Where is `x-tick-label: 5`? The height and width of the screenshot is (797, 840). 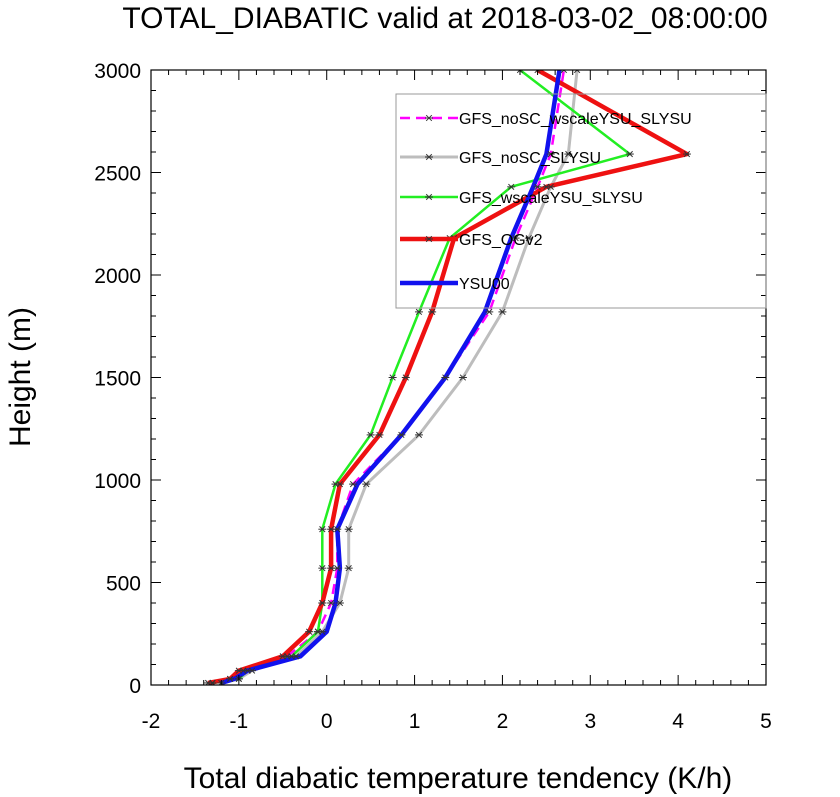 x-tick-label: 5 is located at coordinates (766, 721).